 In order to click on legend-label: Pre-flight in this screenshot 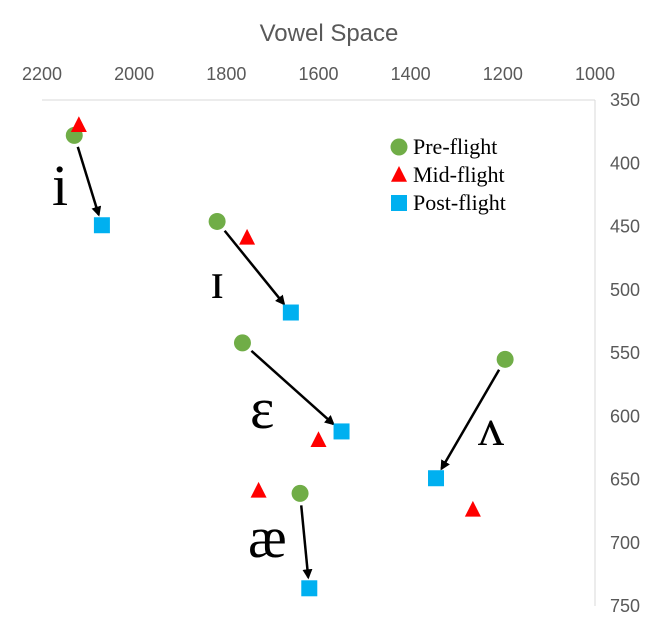, I will do `click(455, 146)`.